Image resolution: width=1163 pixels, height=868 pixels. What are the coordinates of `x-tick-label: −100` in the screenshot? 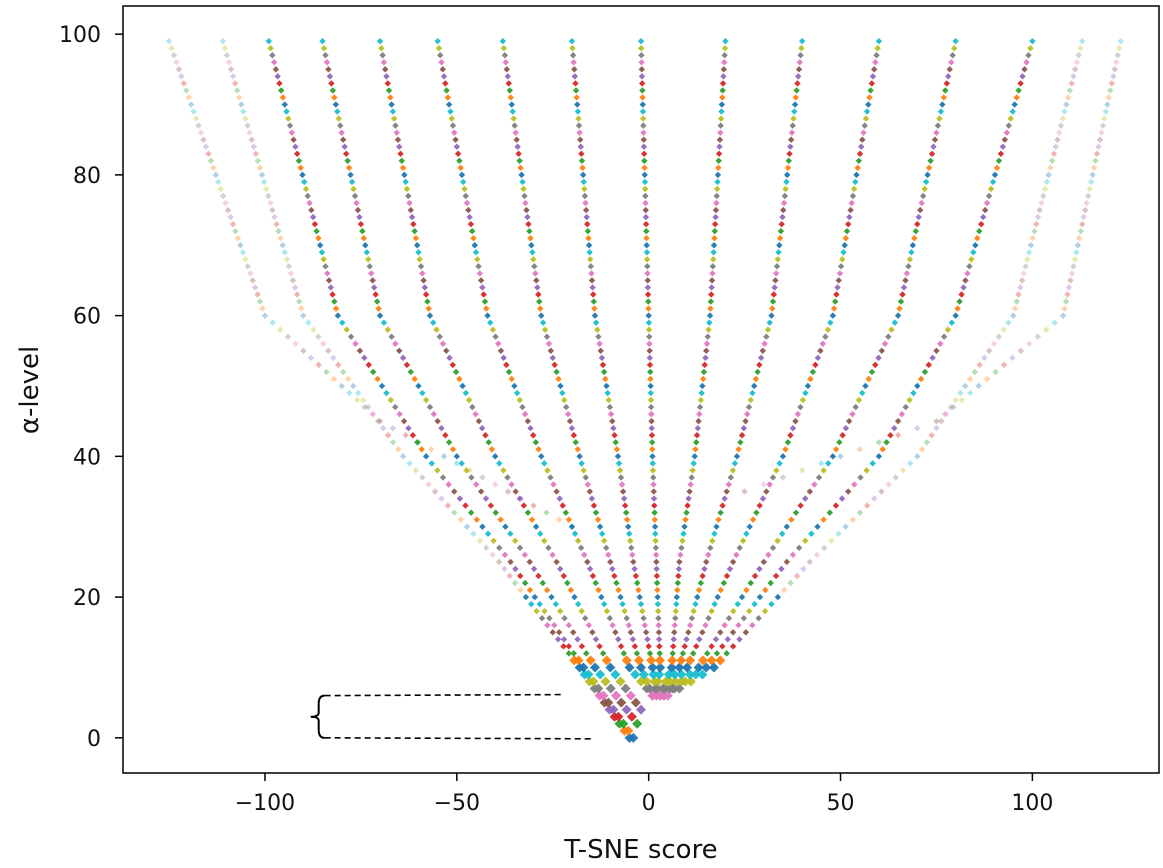 It's located at (265, 803).